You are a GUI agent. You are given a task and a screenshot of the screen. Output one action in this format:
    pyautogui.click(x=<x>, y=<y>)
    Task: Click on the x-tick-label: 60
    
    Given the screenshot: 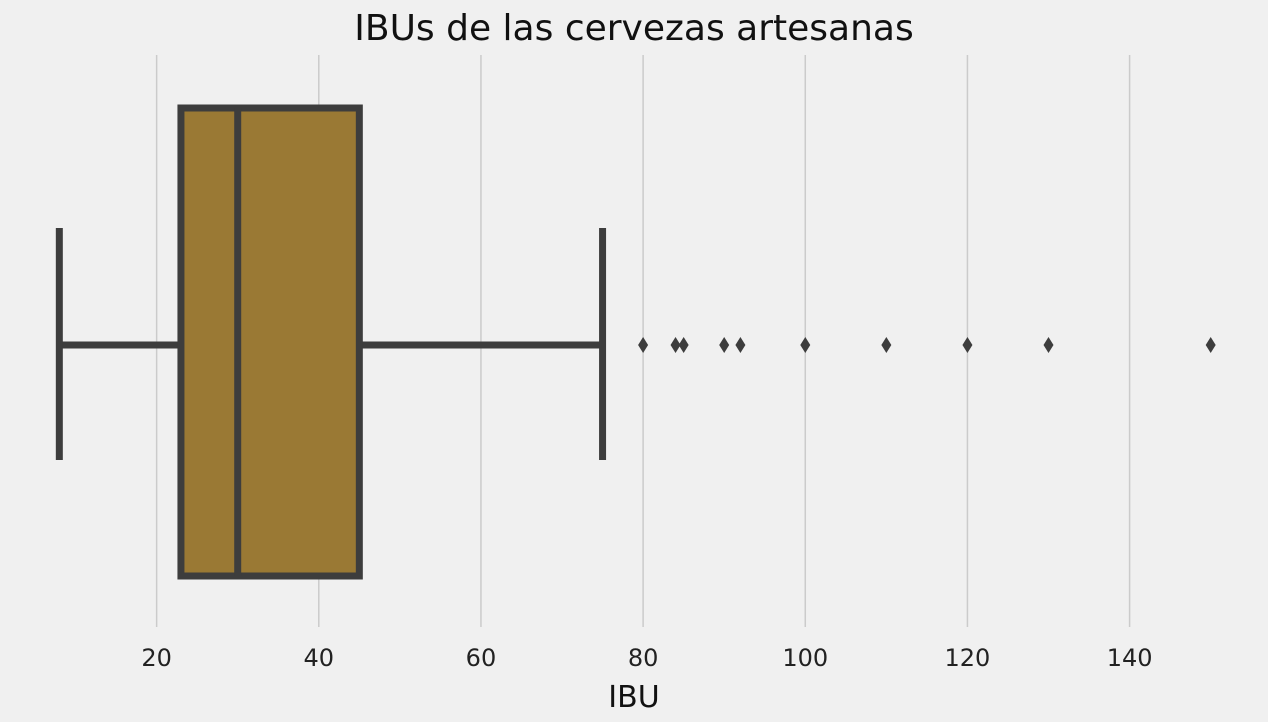 What is the action you would take?
    pyautogui.click(x=481, y=658)
    